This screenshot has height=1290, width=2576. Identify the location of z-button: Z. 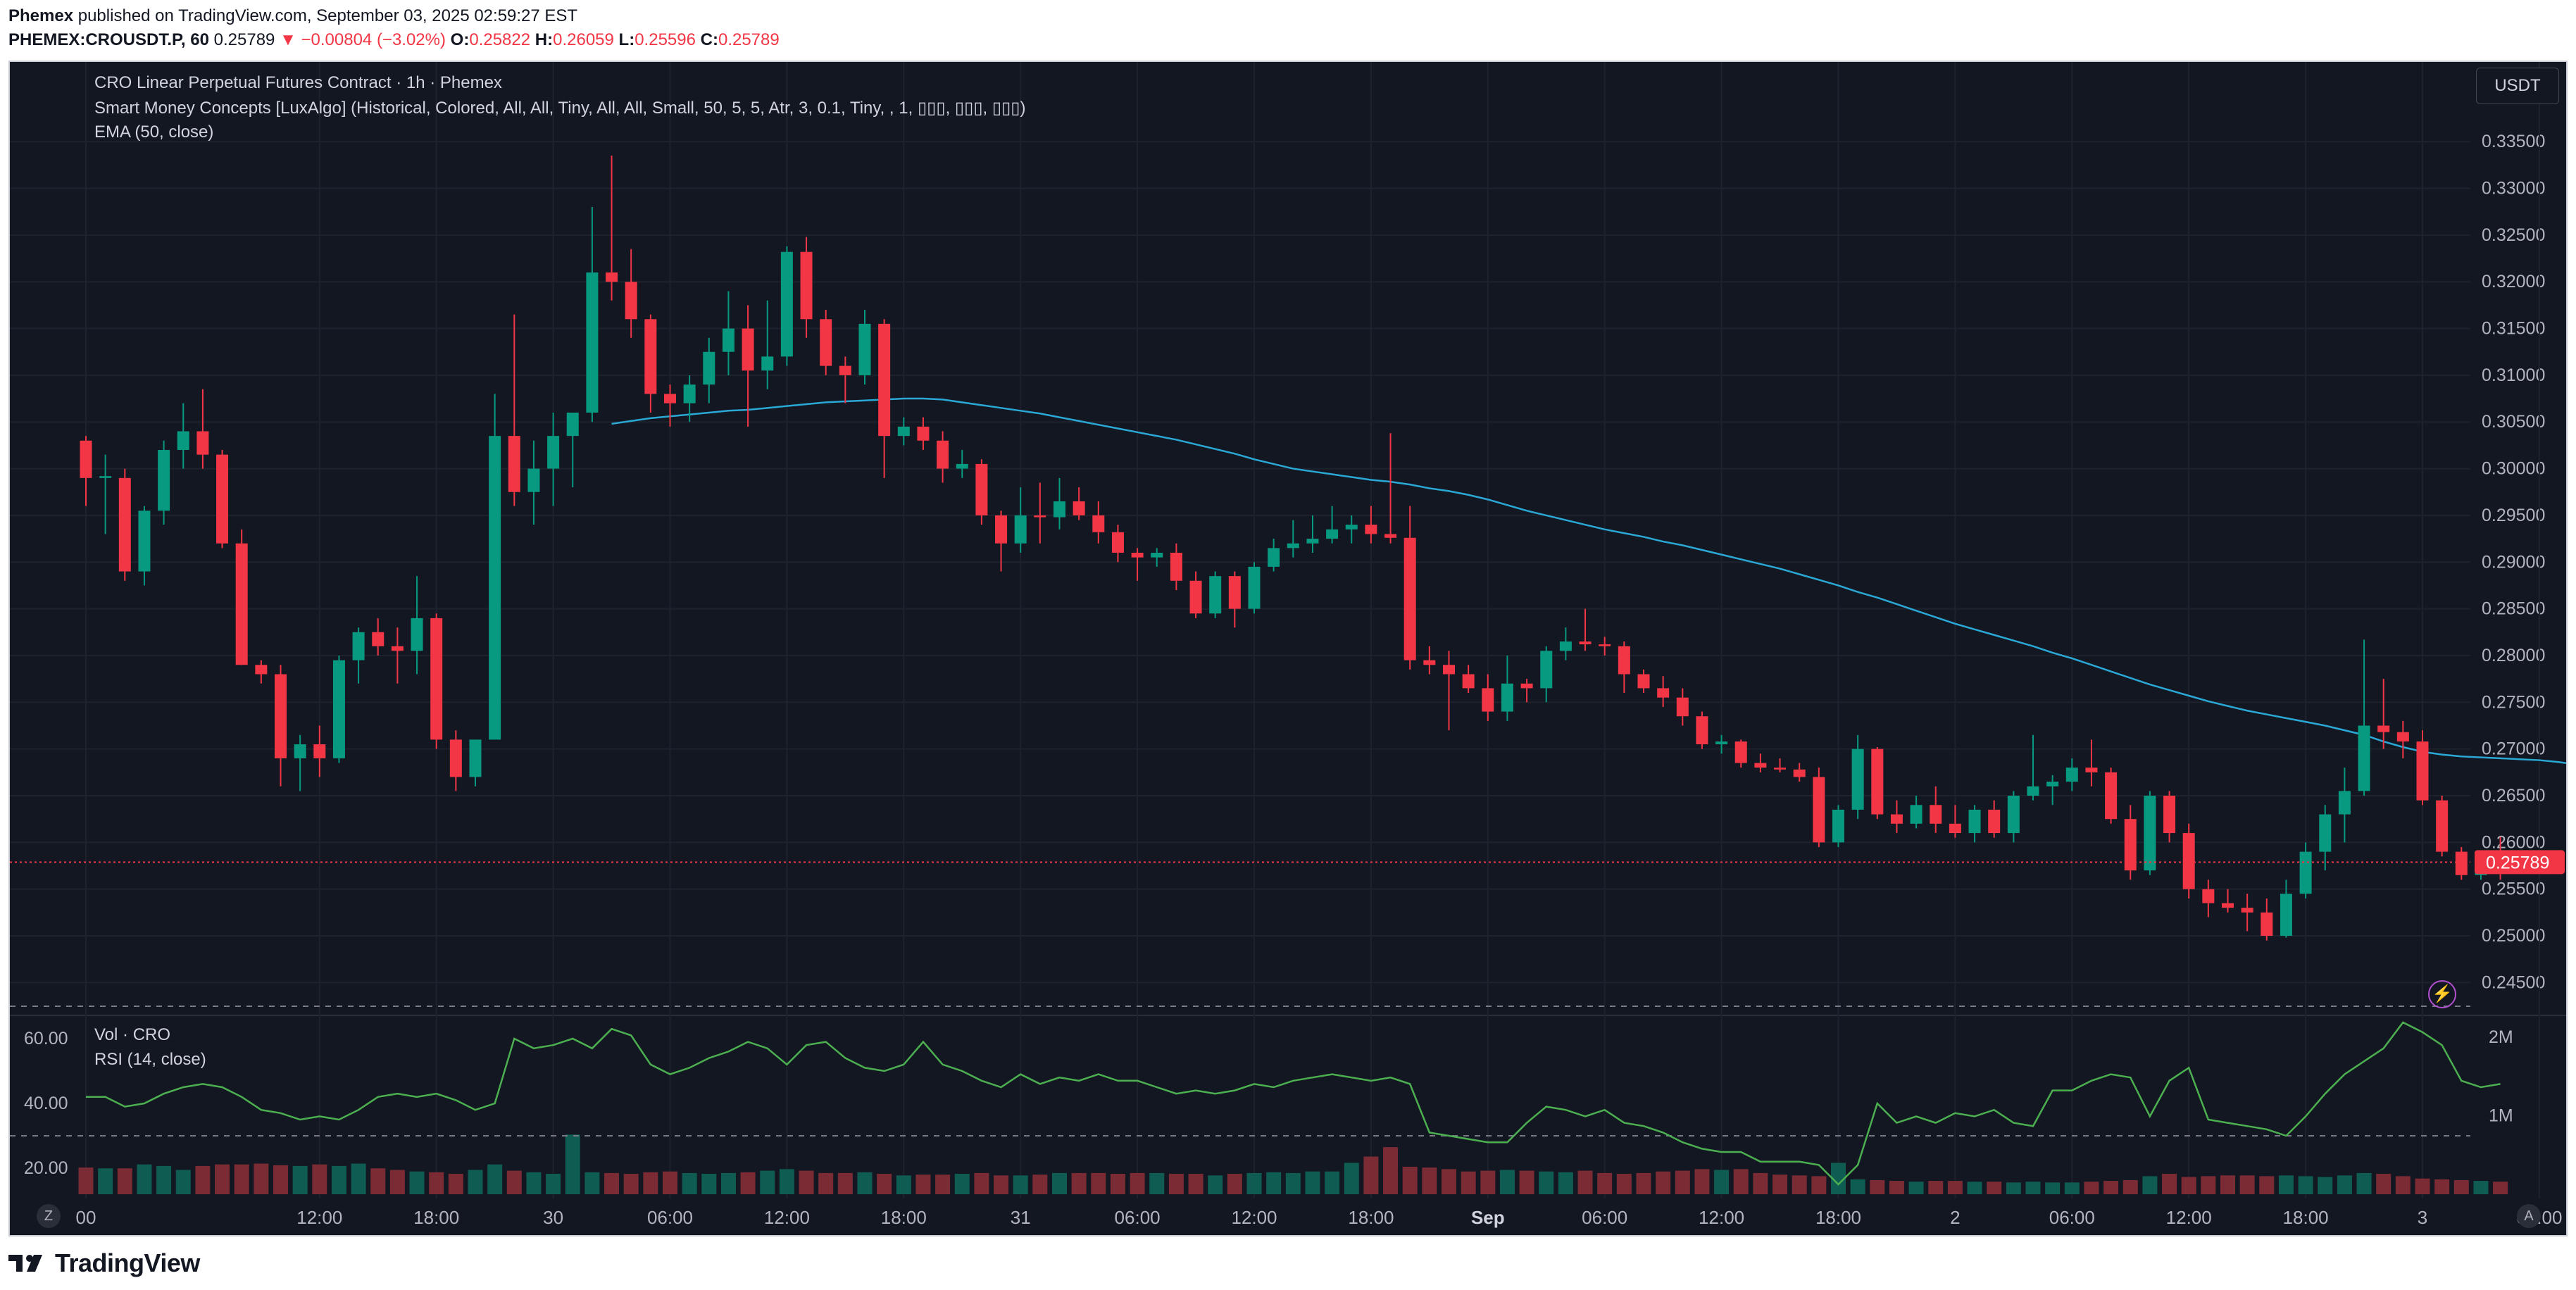
(49, 1216).